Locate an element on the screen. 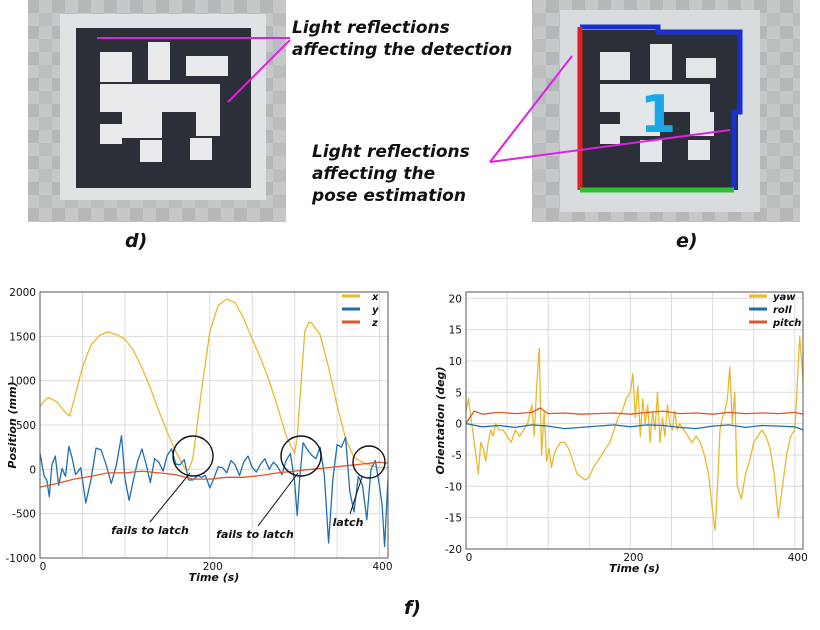  annotation-label: latch is located at coordinates (348, 522).